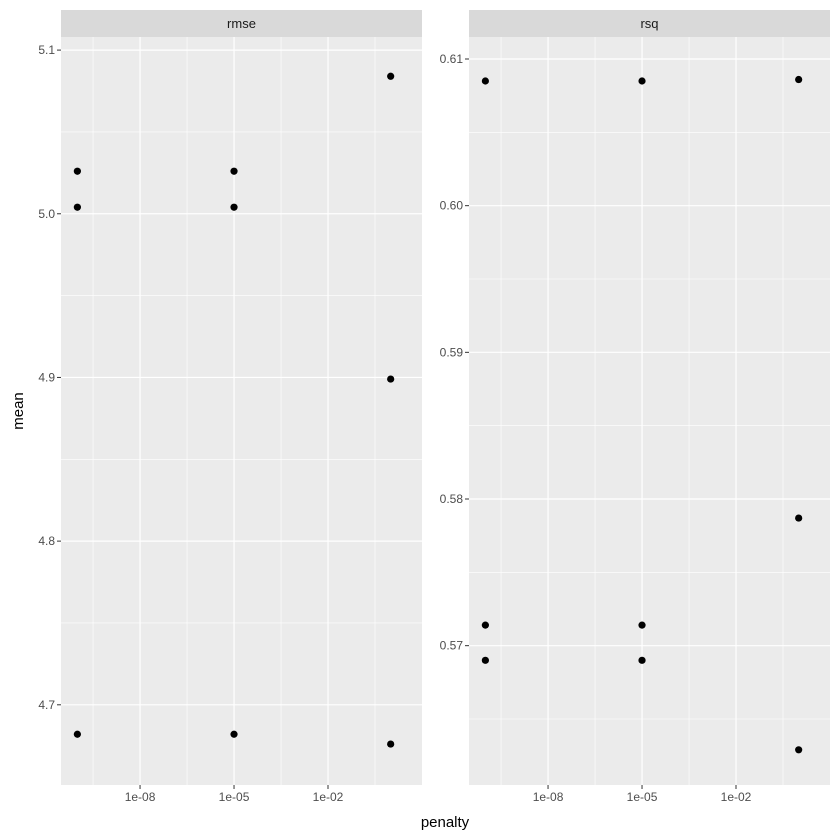 Image resolution: width=840 pixels, height=840 pixels. I want to click on y-tick-label: 4.7, so click(46, 705).